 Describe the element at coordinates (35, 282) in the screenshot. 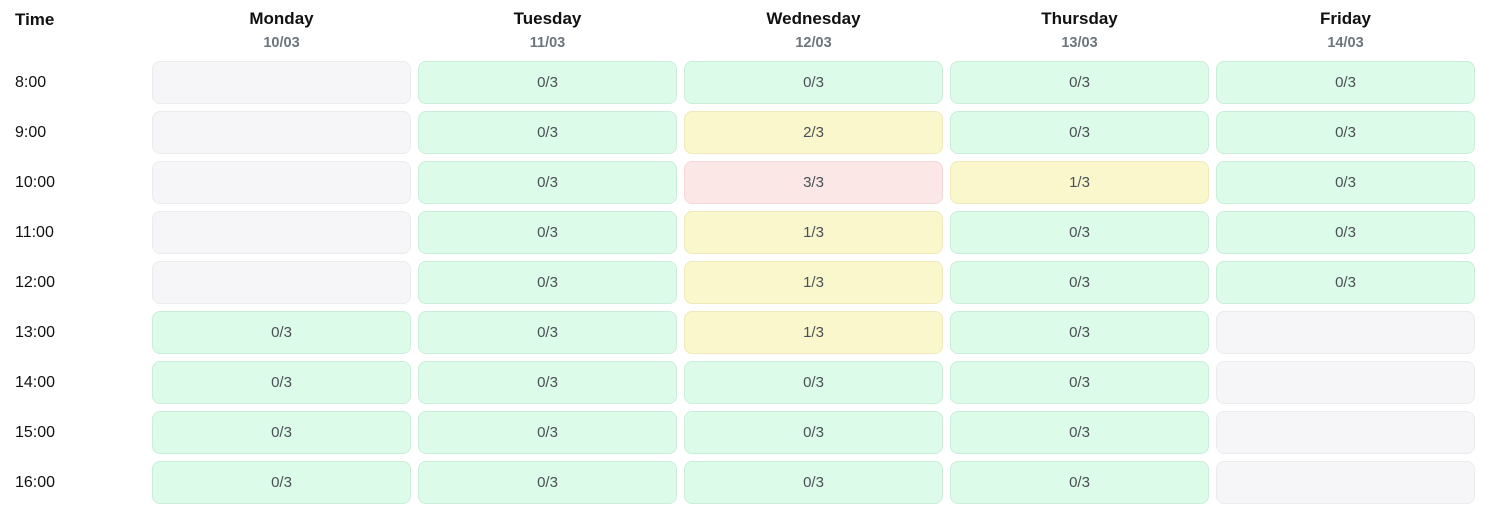

I see `time-label-1200: 12:00` at that location.